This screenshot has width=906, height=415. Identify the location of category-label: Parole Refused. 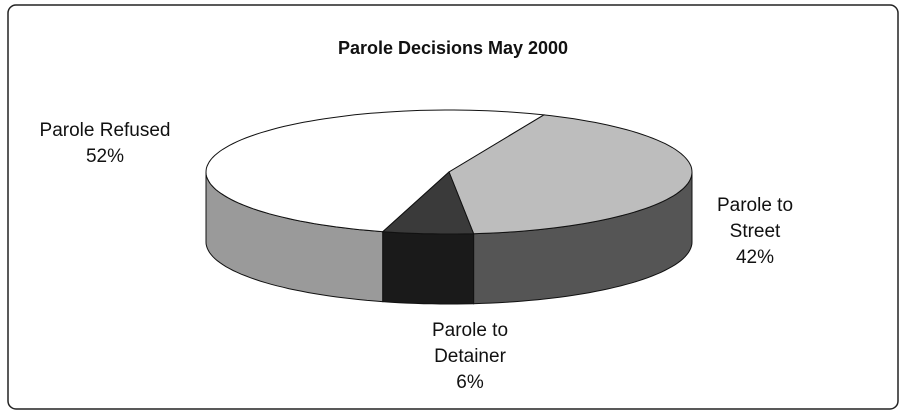
(105, 130).